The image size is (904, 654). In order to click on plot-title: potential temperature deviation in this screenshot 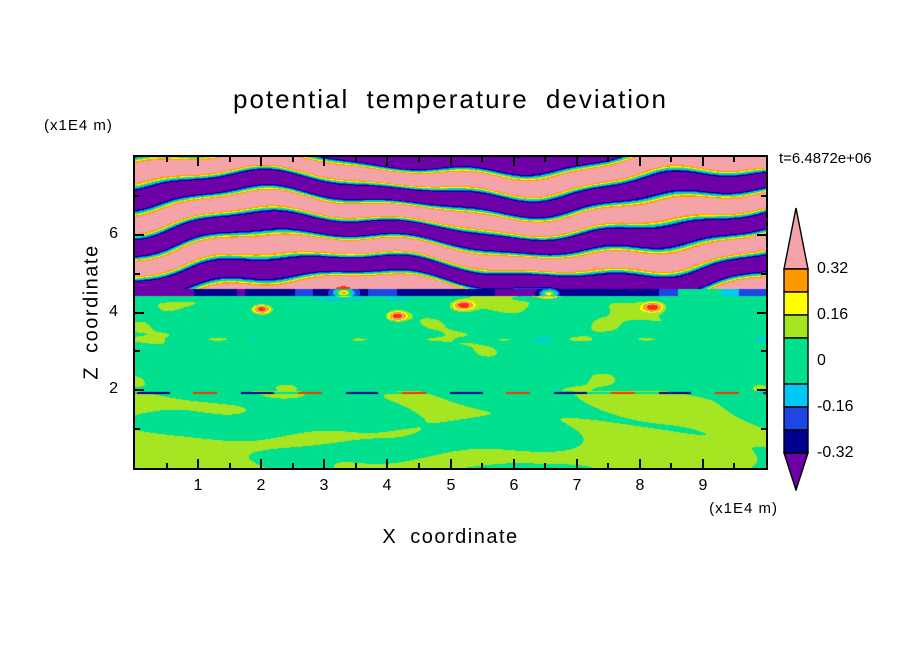, I will do `click(450, 99)`.